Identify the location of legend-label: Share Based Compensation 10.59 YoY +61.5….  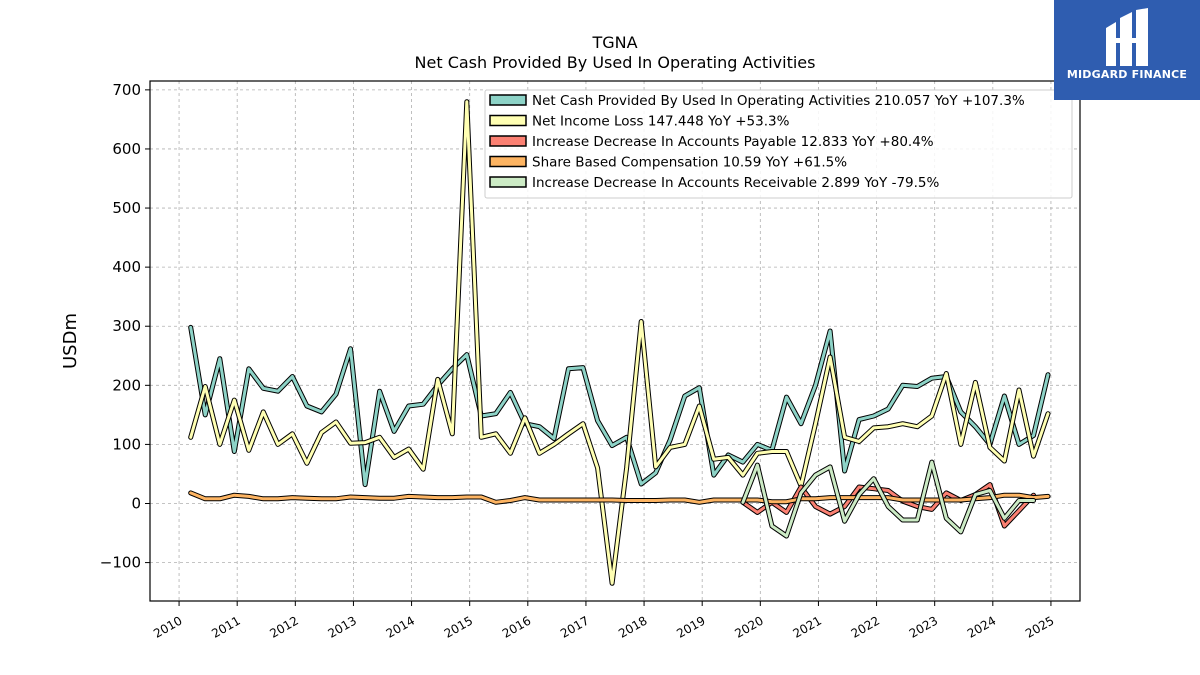
(689, 163).